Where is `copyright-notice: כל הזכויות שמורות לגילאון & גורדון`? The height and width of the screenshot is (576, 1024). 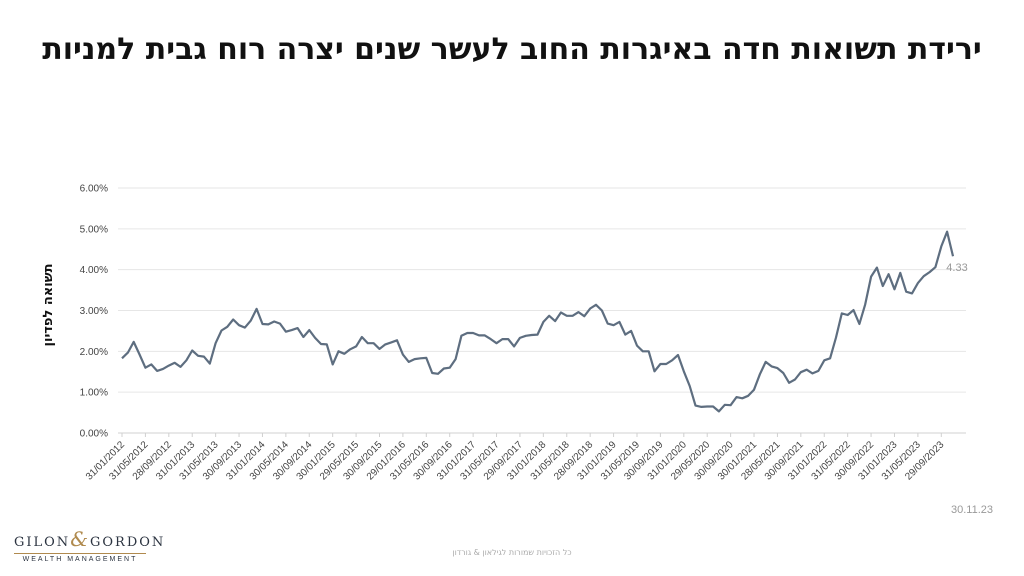 copyright-notice: כל הזכויות שמורות לגילאון & גורדון is located at coordinates (512, 552).